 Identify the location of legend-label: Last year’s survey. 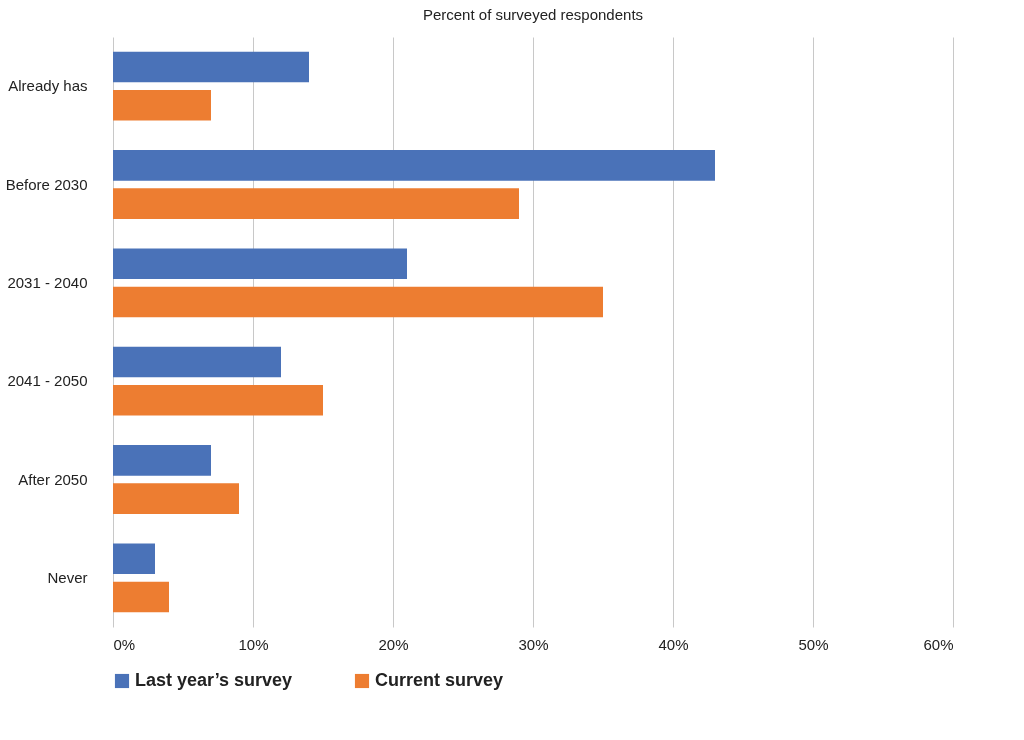
(214, 680).